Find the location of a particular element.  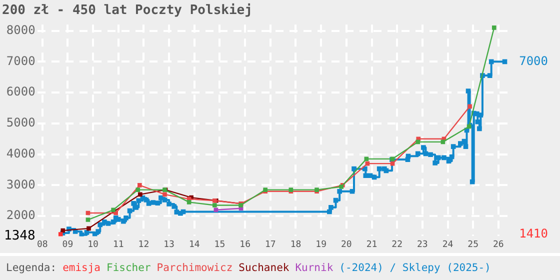

y-tick-label: 8000 is located at coordinates (21, 29).